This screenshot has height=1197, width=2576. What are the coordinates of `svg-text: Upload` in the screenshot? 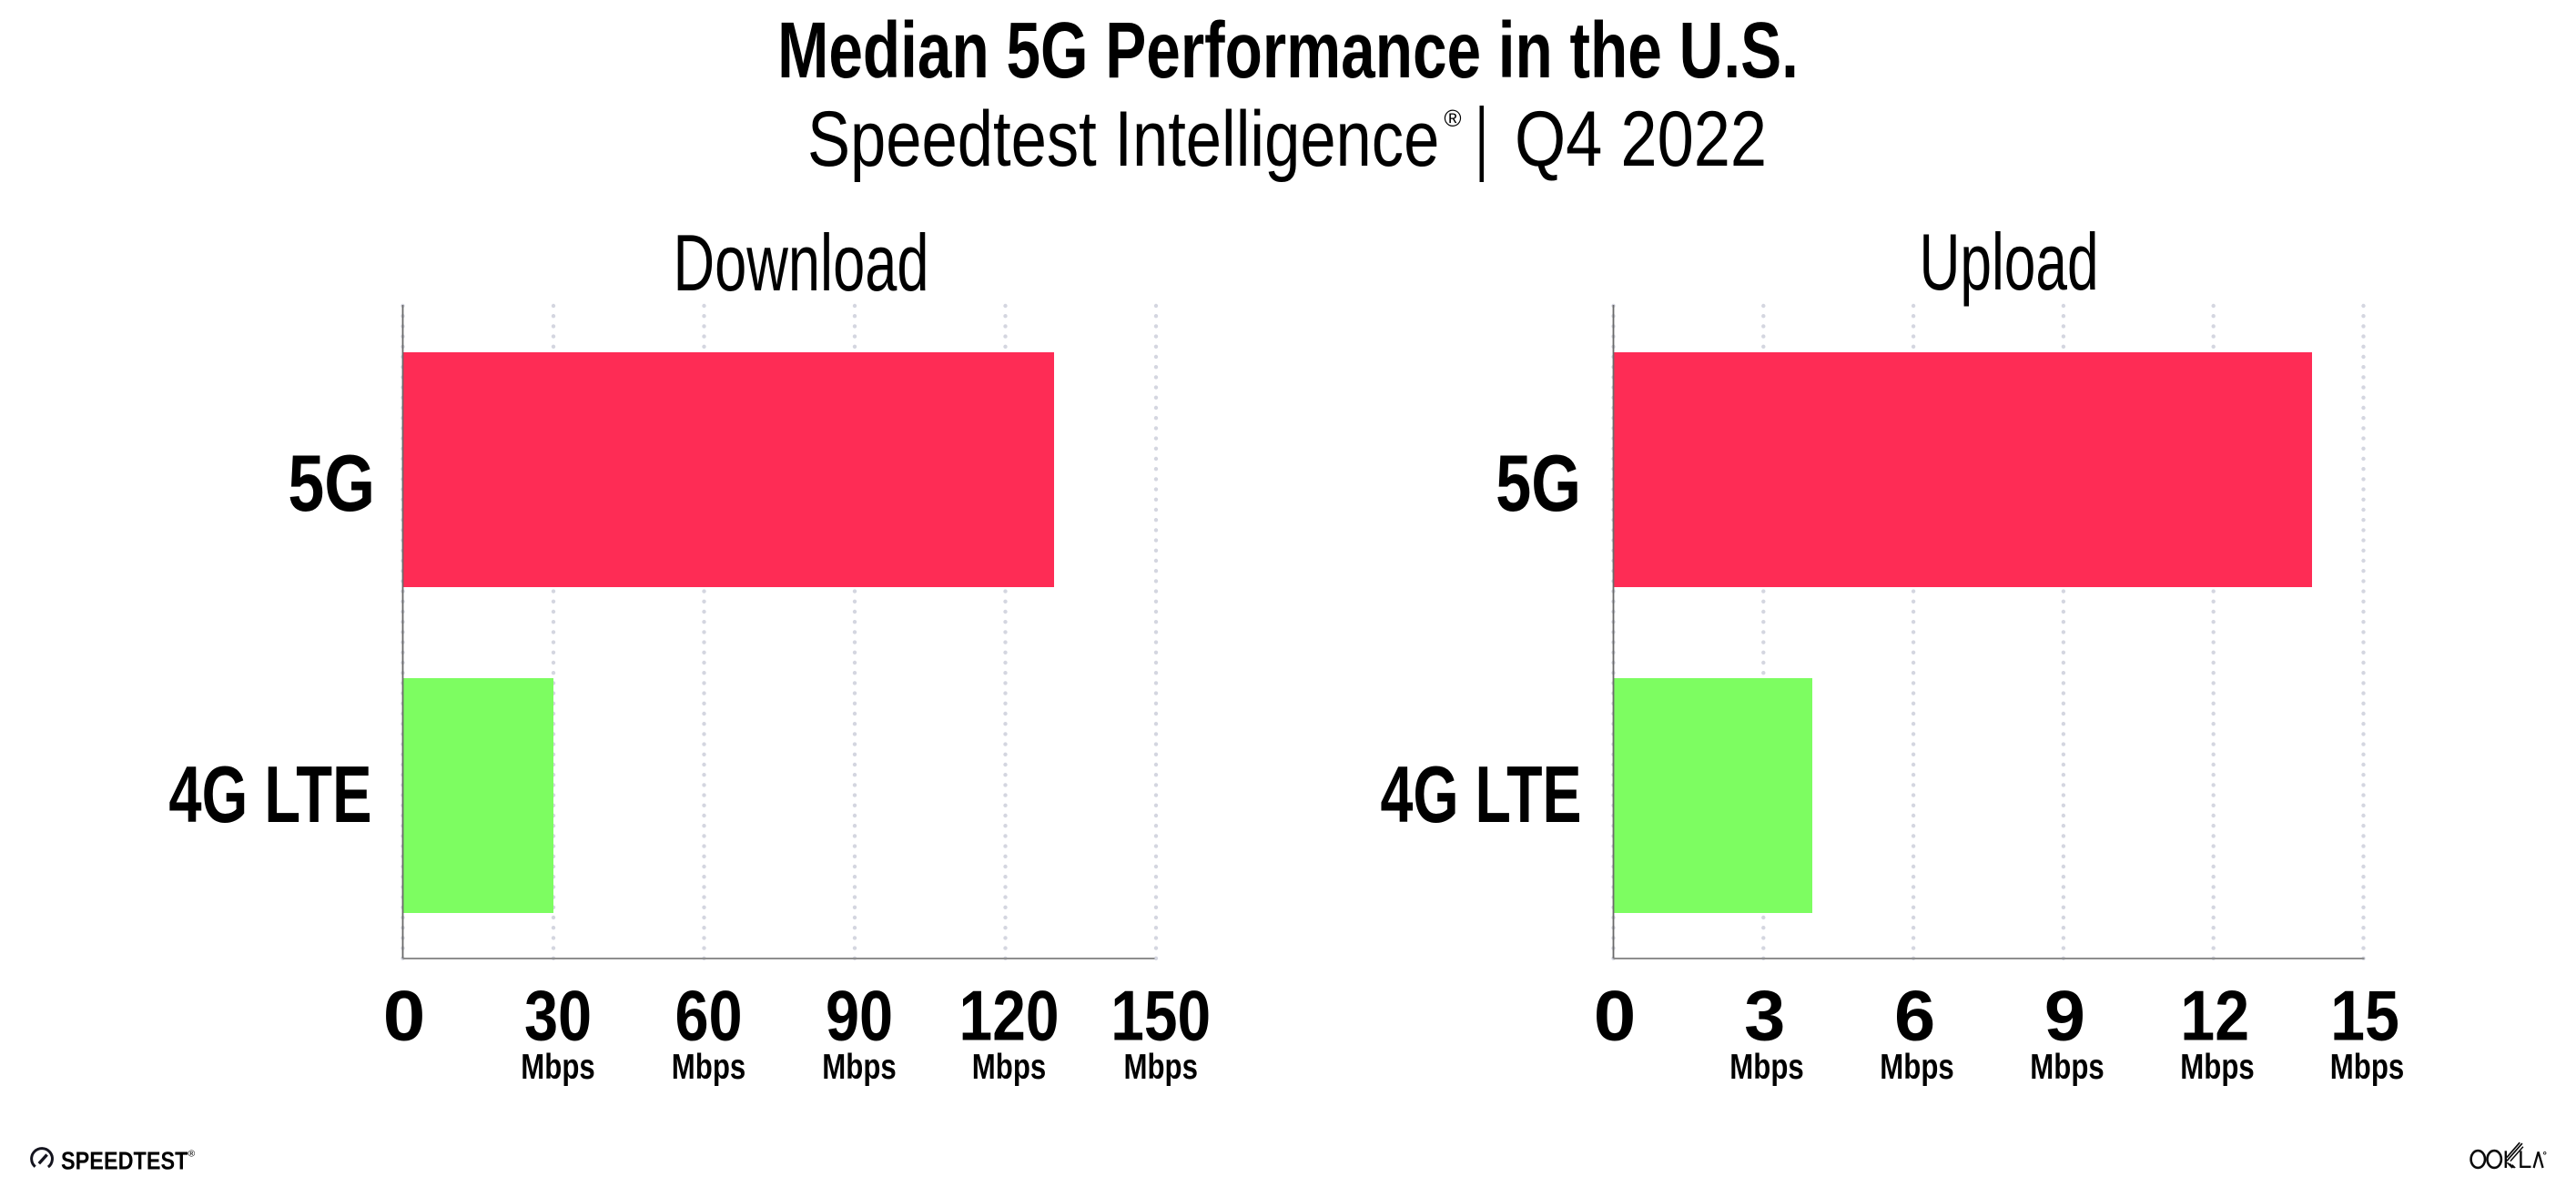 It's located at (2008, 262).